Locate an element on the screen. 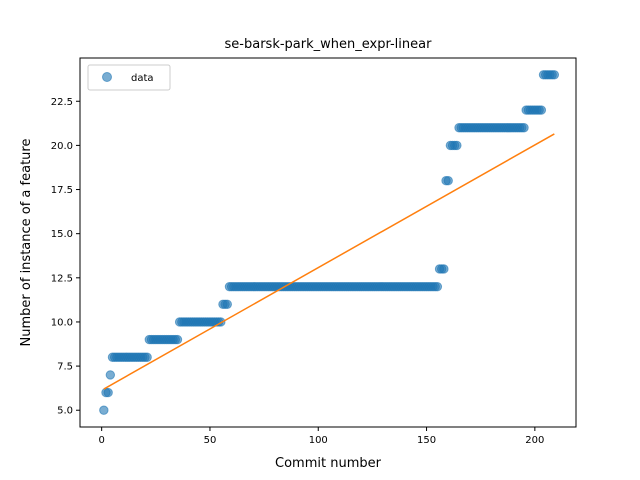  y-tick-label: 5.0 is located at coordinates (65, 411).